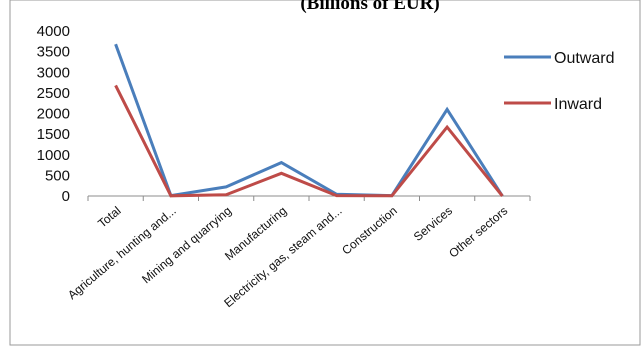  What do you see at coordinates (53, 155) in the screenshot?
I see `y-tick-label: 1000` at bounding box center [53, 155].